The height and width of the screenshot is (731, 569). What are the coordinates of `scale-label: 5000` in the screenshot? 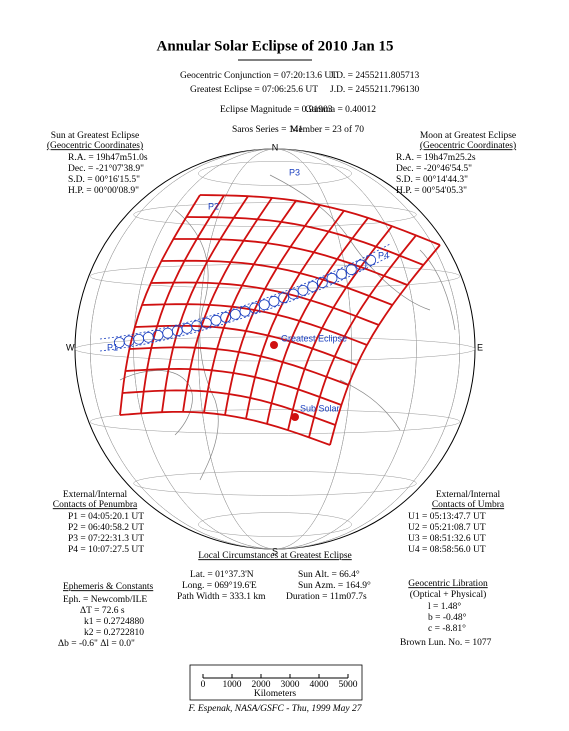 It's located at (348, 685).